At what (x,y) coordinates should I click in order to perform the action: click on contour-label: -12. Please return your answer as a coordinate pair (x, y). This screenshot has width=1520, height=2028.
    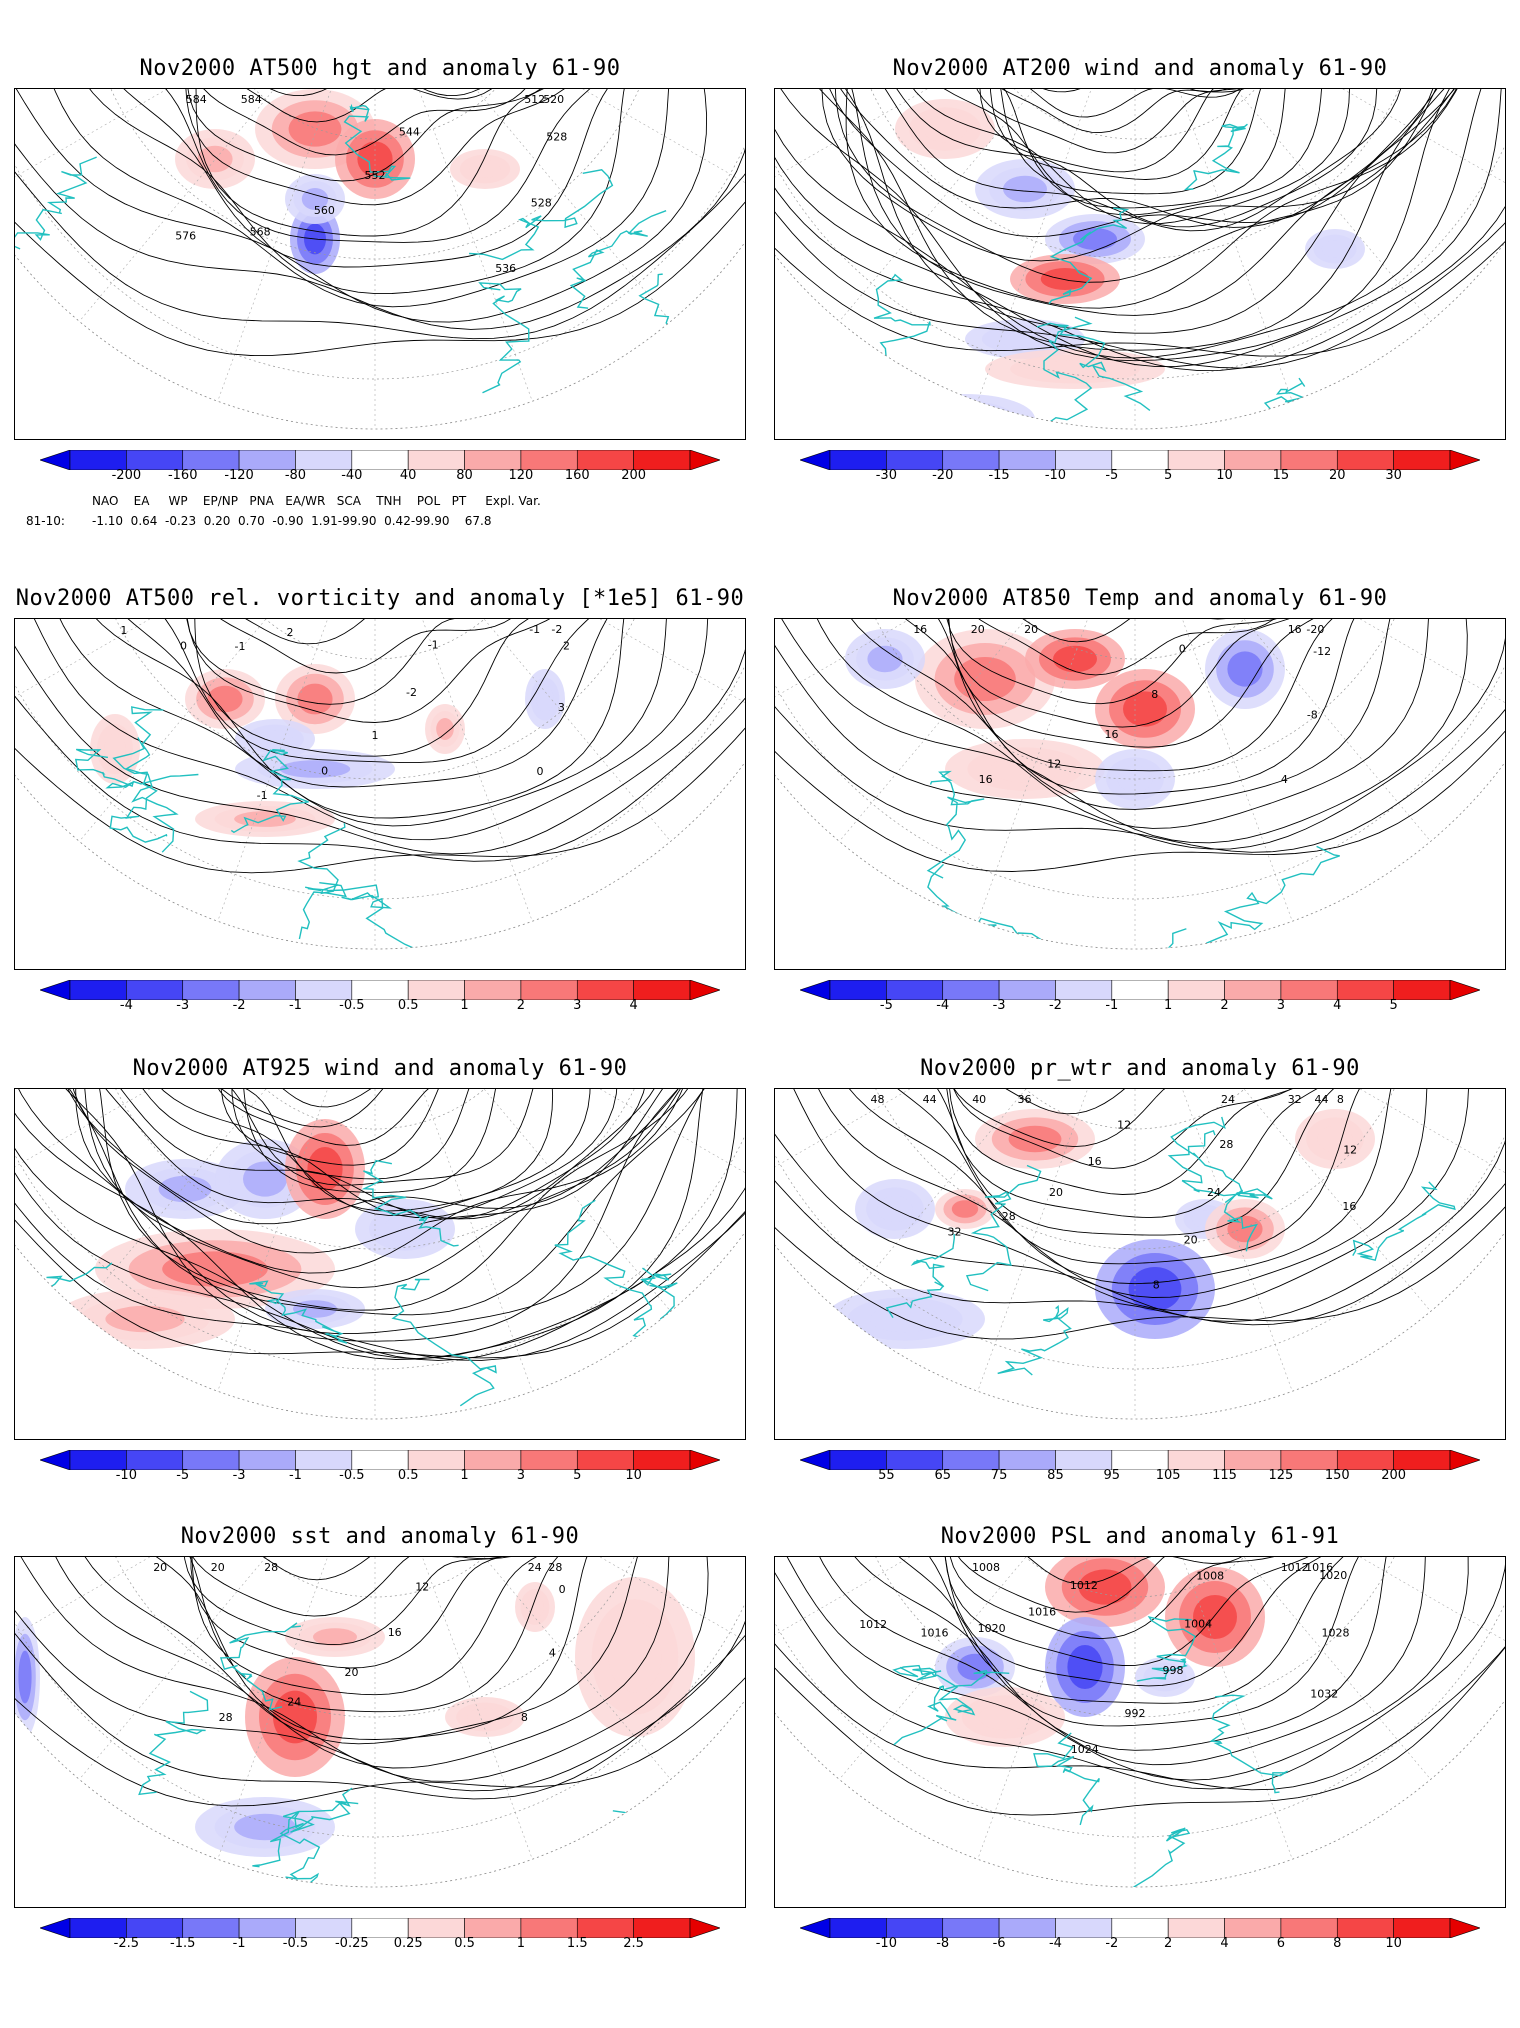
    Looking at the image, I should click on (1322, 651).